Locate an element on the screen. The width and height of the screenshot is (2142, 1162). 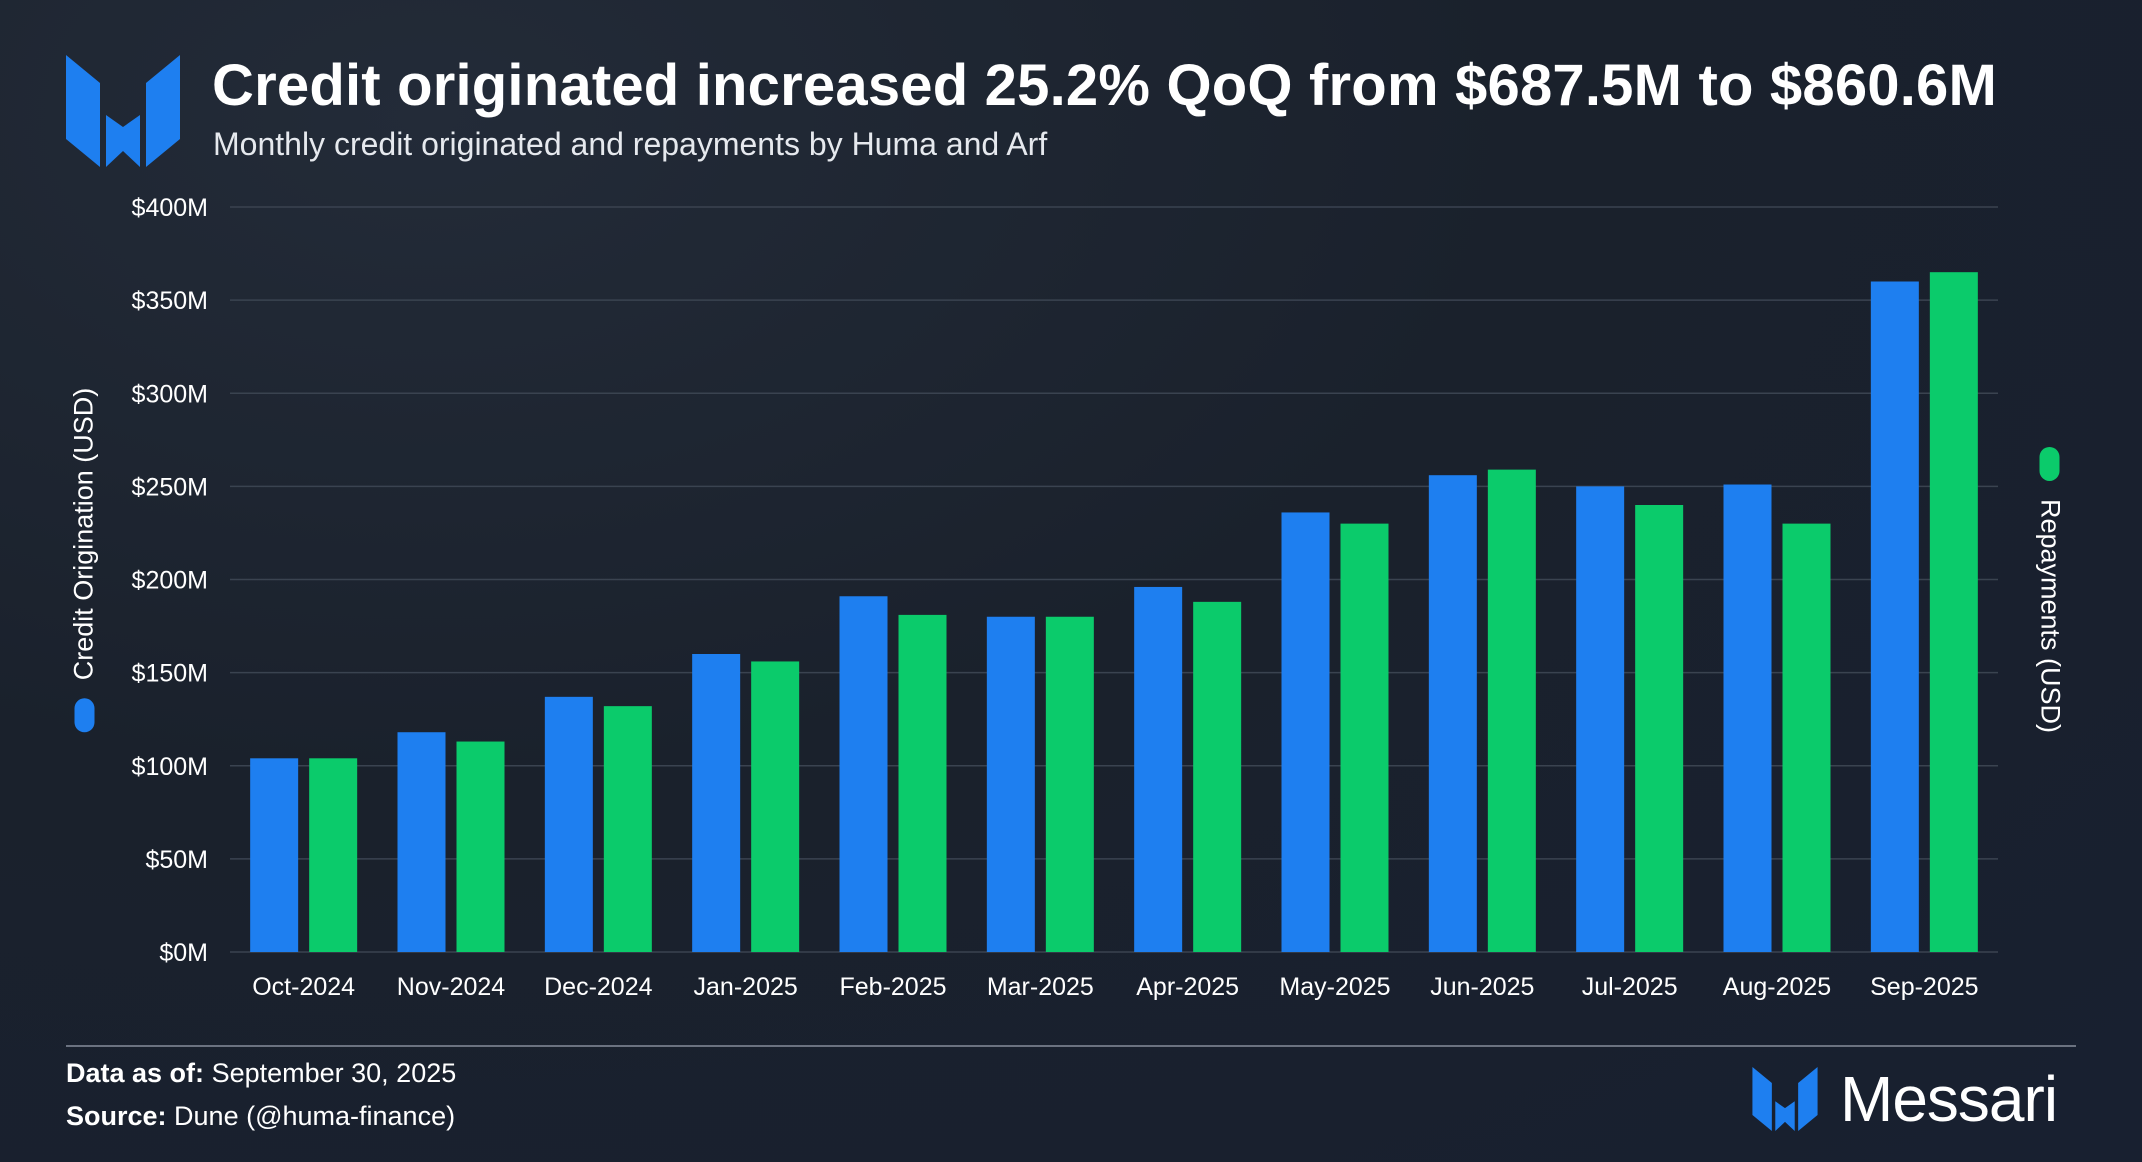
y-axis-title-right: Repayments (USD) is located at coordinates (2050, 590).